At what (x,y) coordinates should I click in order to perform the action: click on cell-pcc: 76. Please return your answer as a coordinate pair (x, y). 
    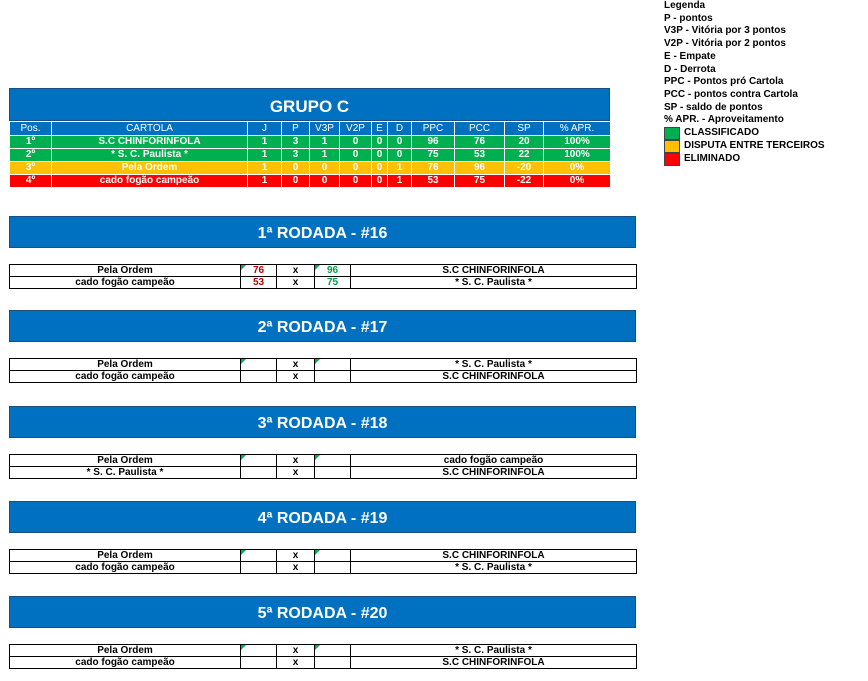
    Looking at the image, I should click on (479, 142).